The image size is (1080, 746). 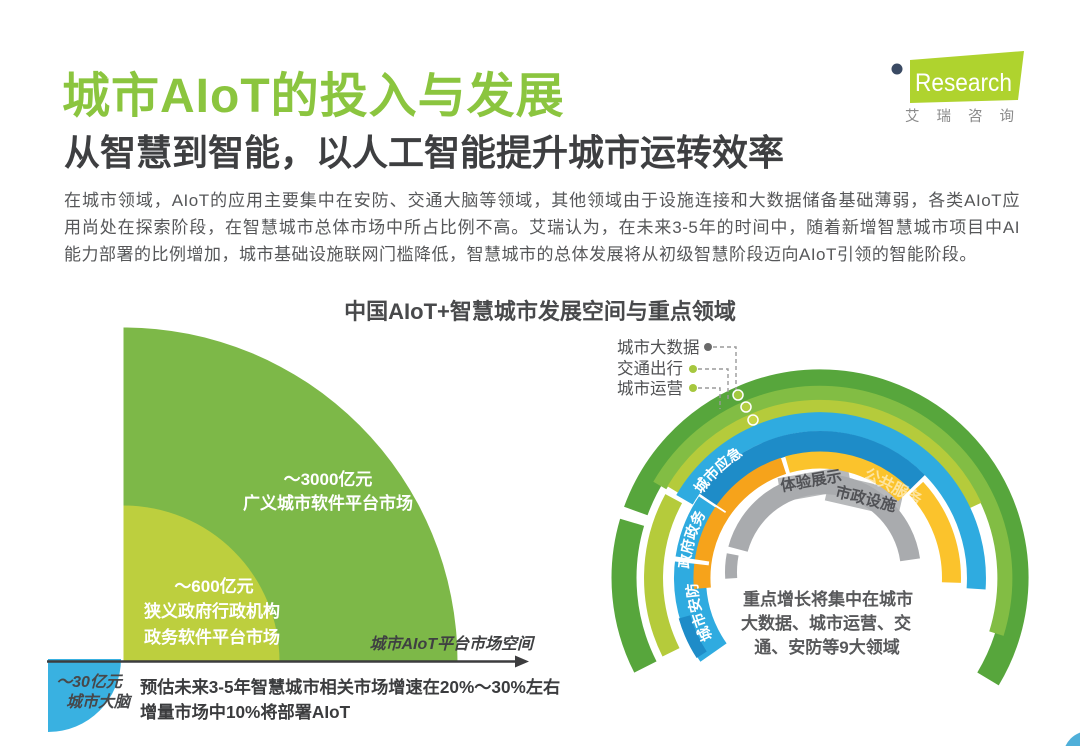 What do you see at coordinates (350, 687) in the screenshot?
I see `svg-text: 预估未来3-5年智慧城市相关市场增速在20%～30%左右` at bounding box center [350, 687].